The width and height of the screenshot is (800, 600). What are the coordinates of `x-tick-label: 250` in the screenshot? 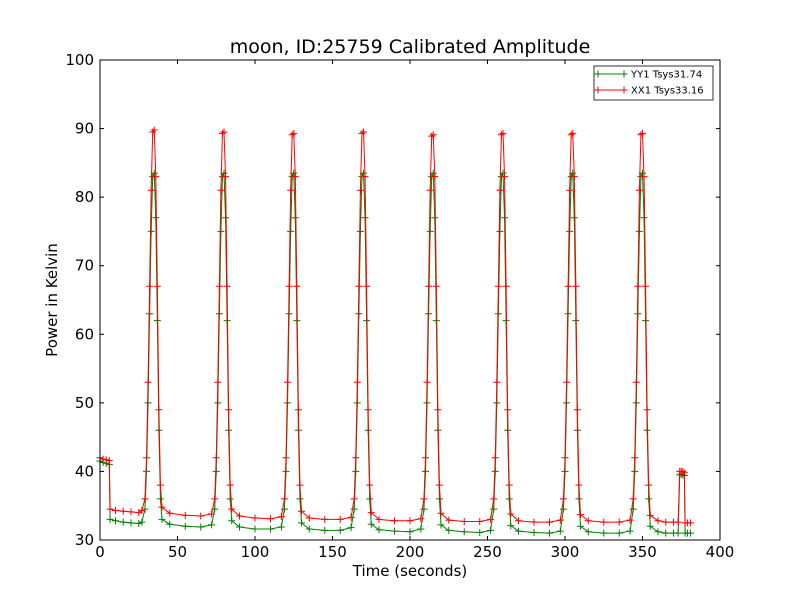 It's located at (487, 552).